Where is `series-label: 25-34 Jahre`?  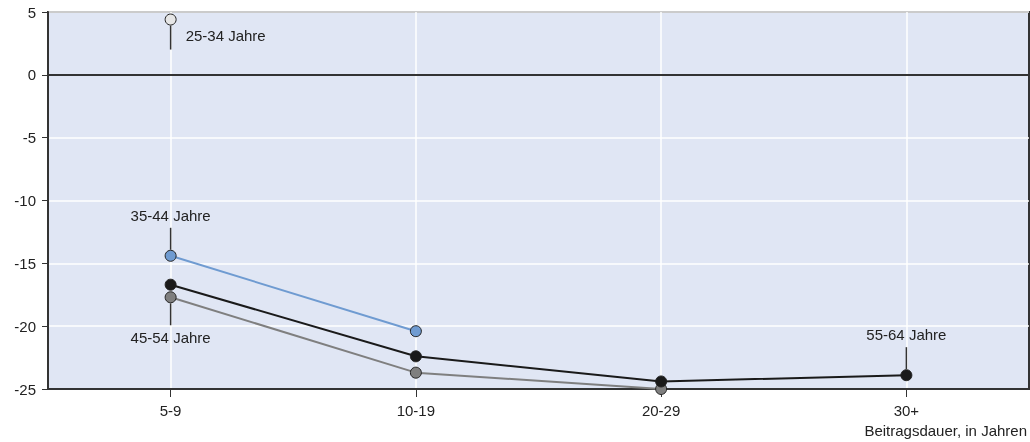
series-label: 25-34 Jahre is located at coordinates (225, 36).